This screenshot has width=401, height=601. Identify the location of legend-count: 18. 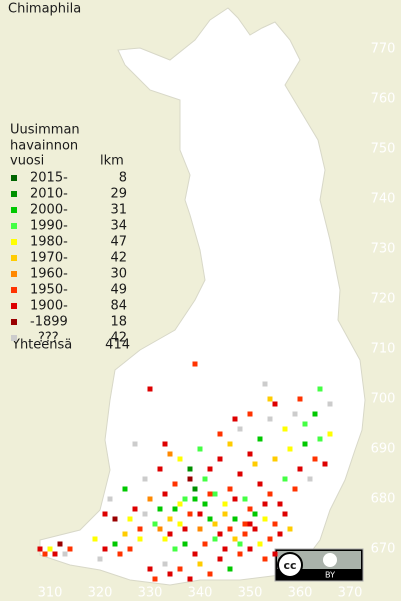
(118, 322).